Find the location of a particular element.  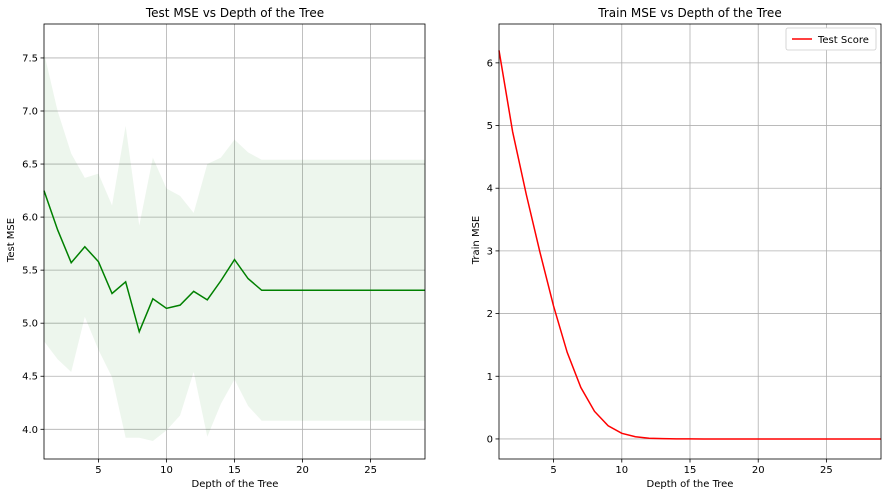

y-tick-label: 7.5 is located at coordinates (30, 58).